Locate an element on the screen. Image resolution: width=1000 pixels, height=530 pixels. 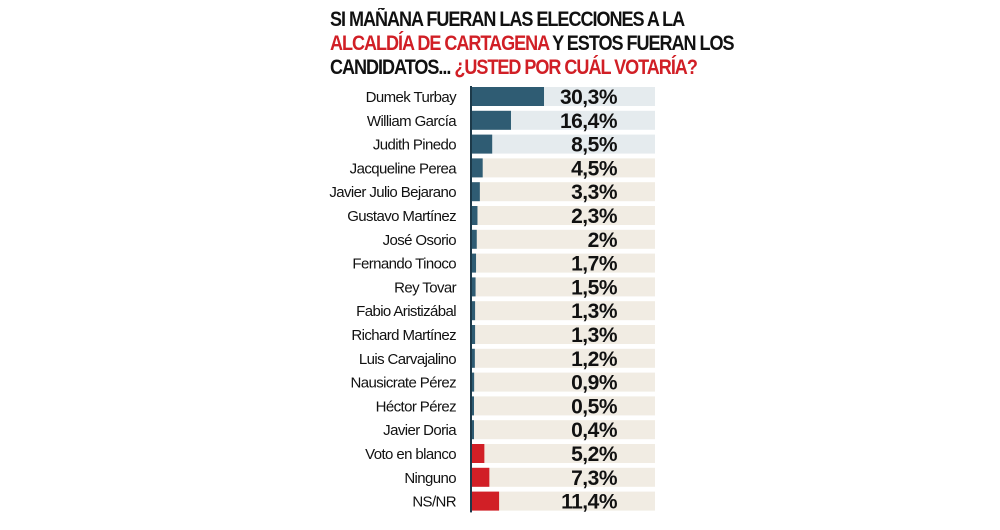
category-label: Voto en blanco is located at coordinates (410, 454).